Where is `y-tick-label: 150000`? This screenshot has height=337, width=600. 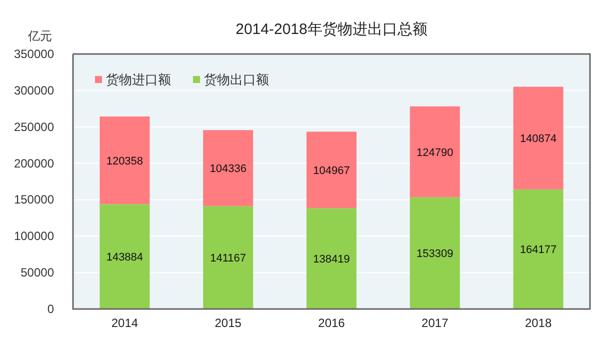
y-tick-label: 150000 is located at coordinates (34, 199).